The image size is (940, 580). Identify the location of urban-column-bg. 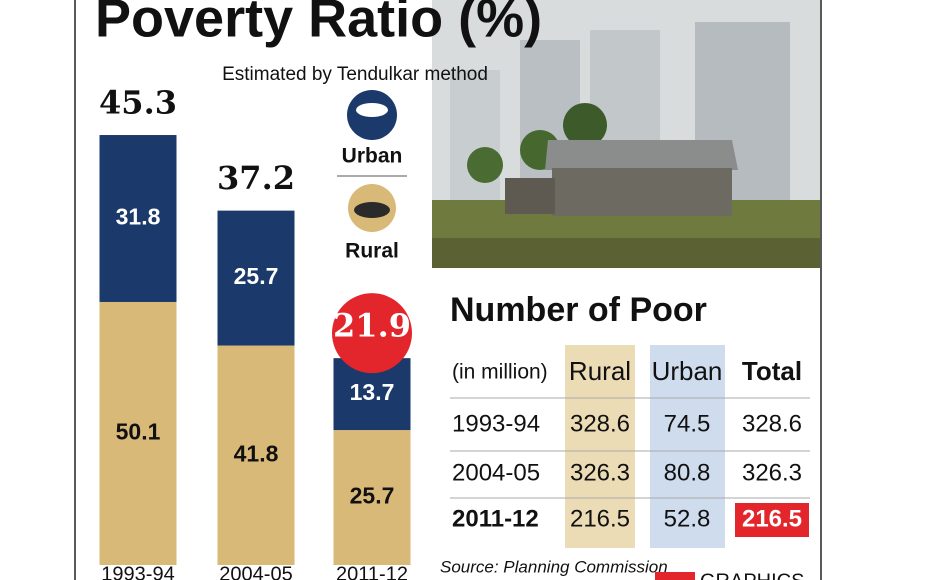
(687, 446).